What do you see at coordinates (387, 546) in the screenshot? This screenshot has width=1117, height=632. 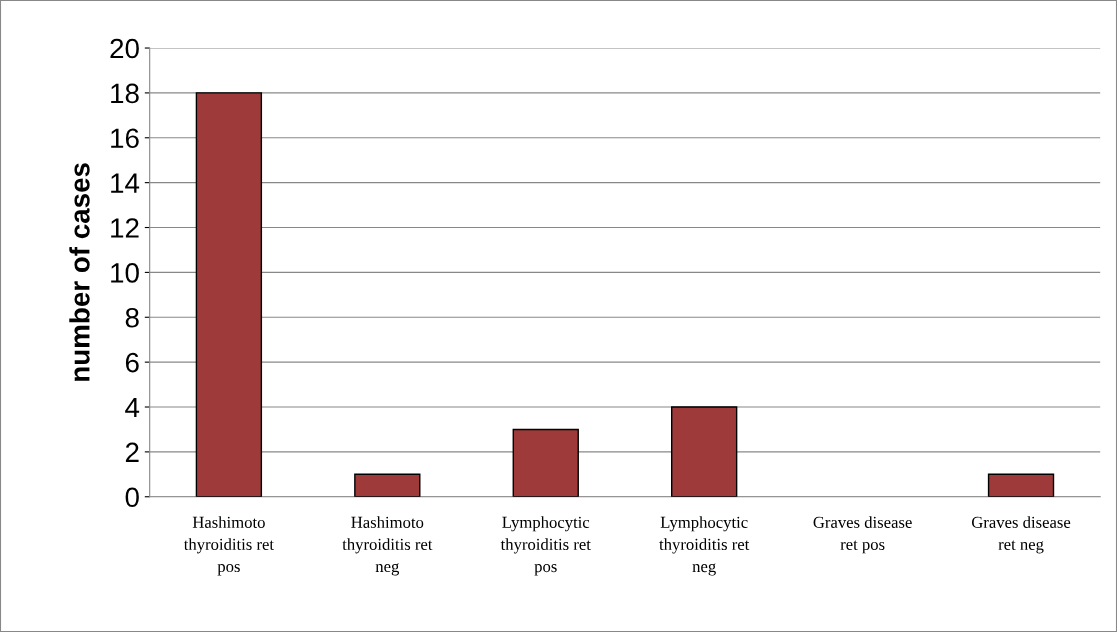 I see `x-tick-label: Hashimoto thyroiditis ret neg` at bounding box center [387, 546].